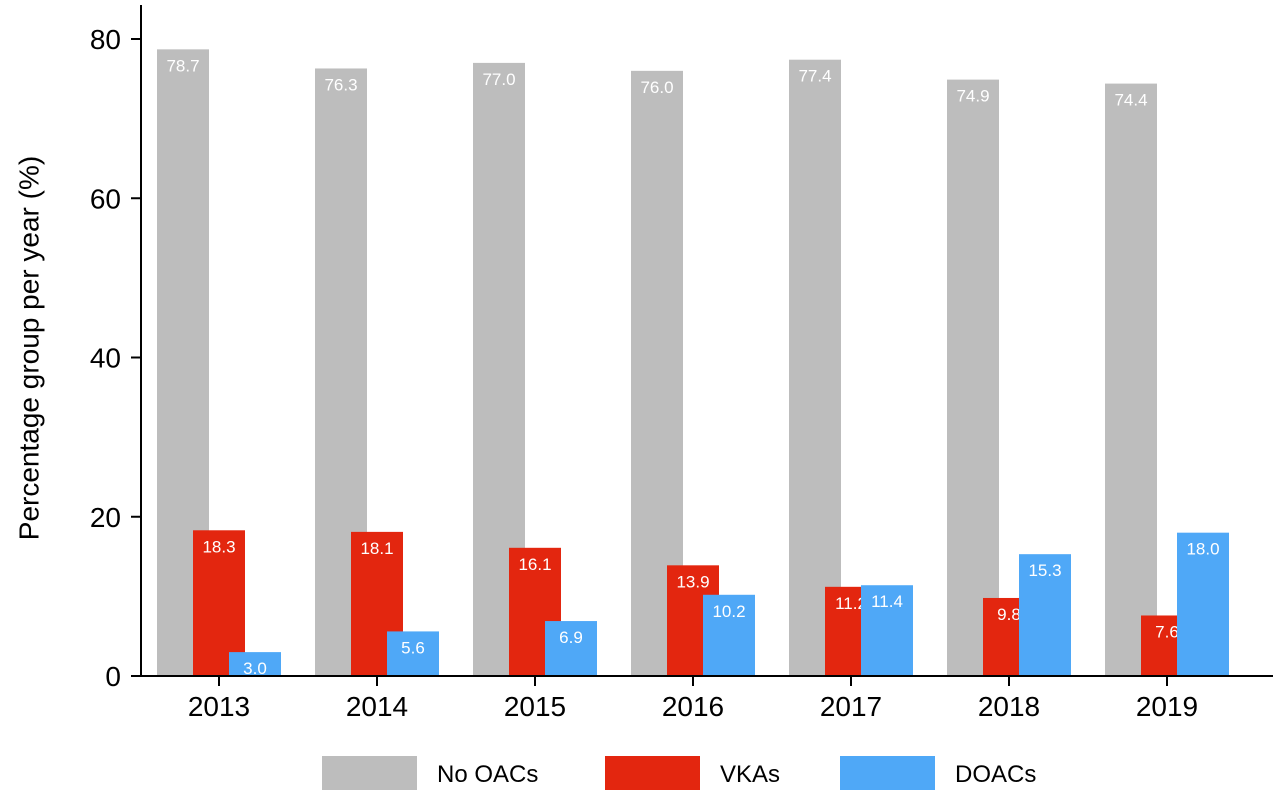 Image resolution: width=1280 pixels, height=795 pixels. Describe the element at coordinates (571, 648) in the screenshot. I see `bar-doacs-2015` at that location.